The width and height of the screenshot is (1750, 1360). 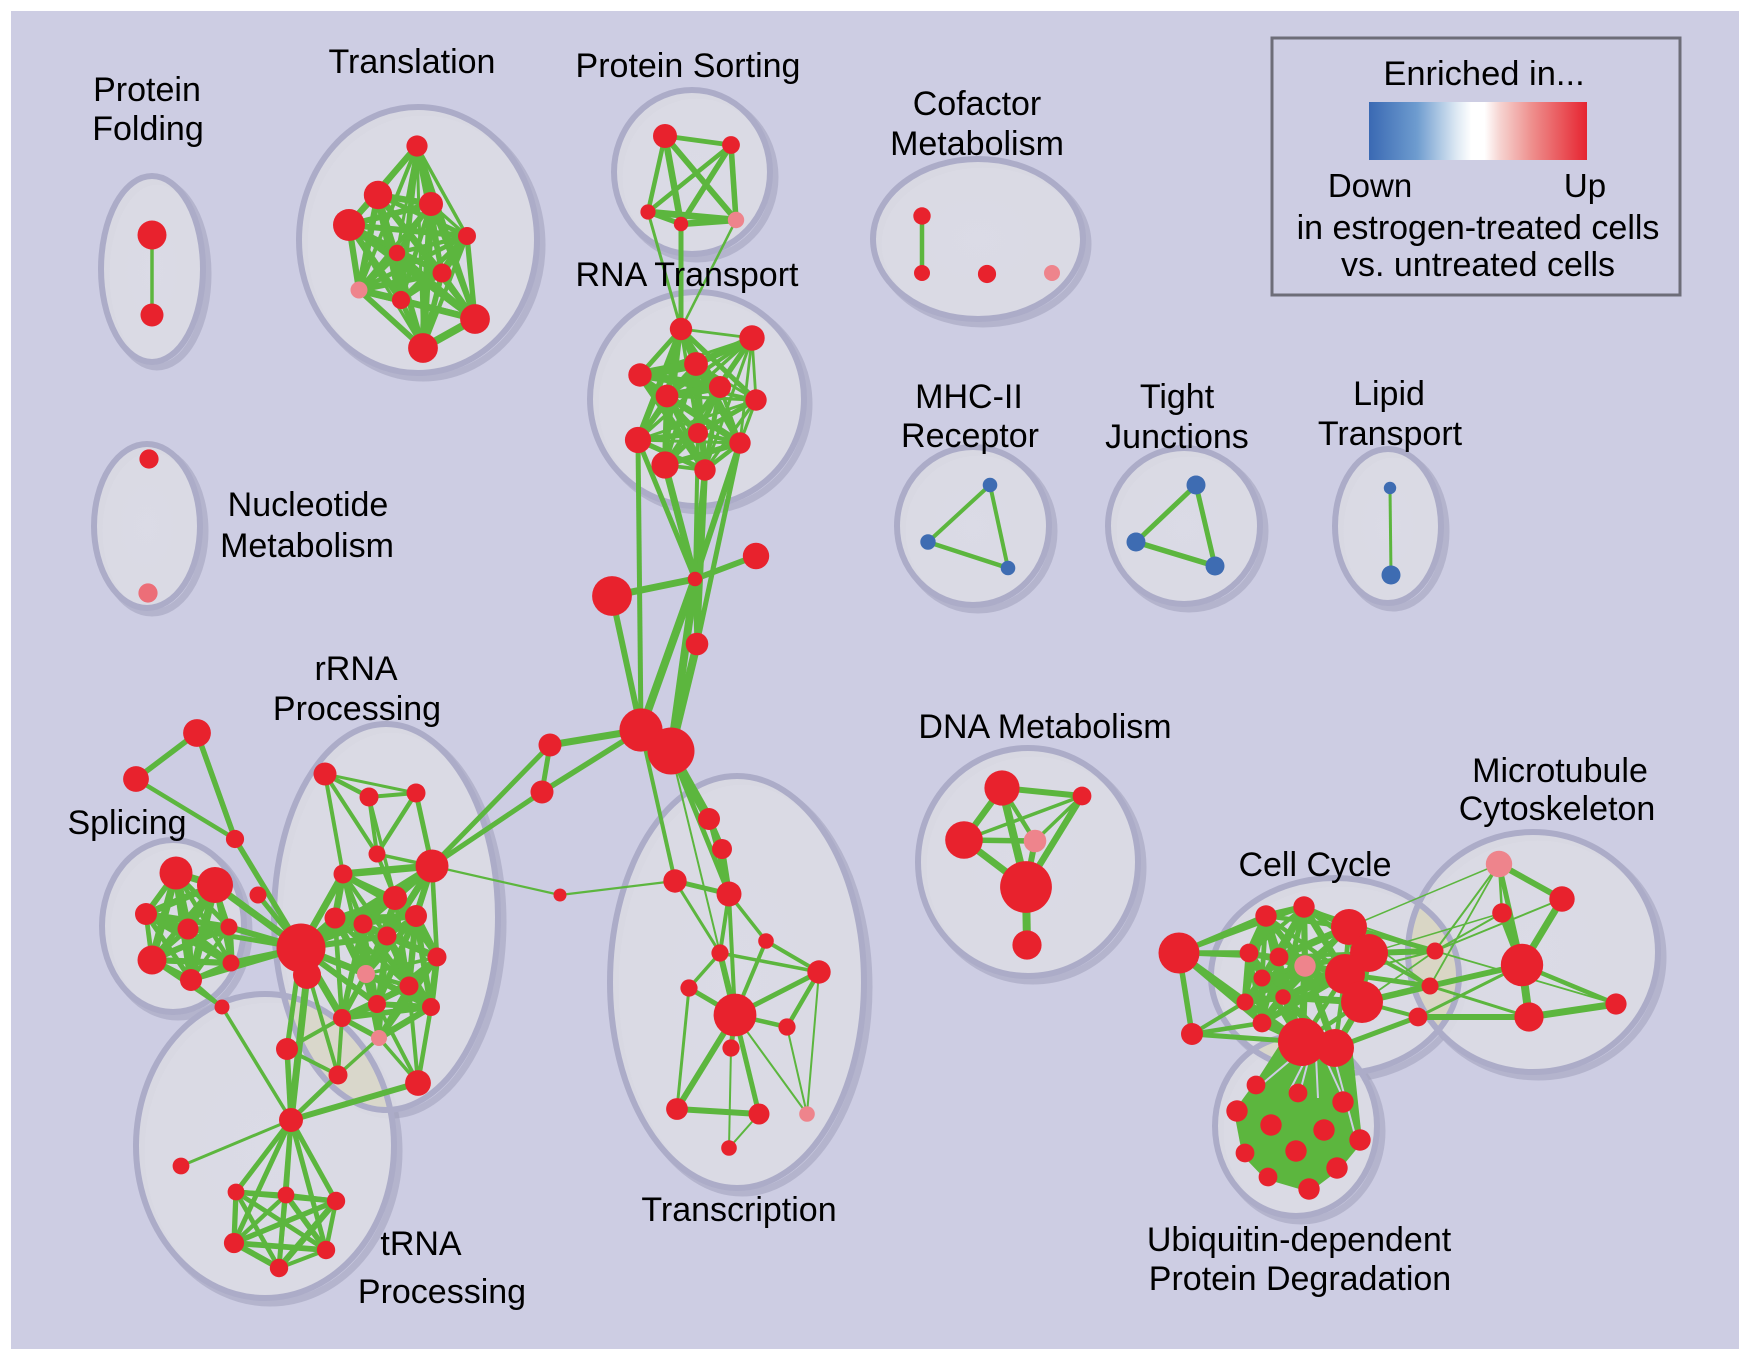 What do you see at coordinates (1044, 727) in the screenshot?
I see `svg-text: DNA Metabolism` at bounding box center [1044, 727].